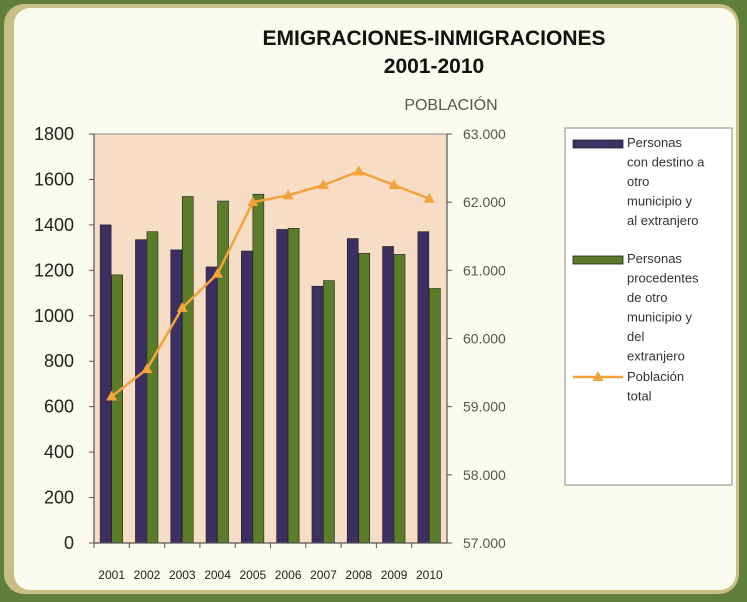 This screenshot has width=747, height=602. Describe the element at coordinates (655, 376) in the screenshot. I see `legend-label: Población` at that location.